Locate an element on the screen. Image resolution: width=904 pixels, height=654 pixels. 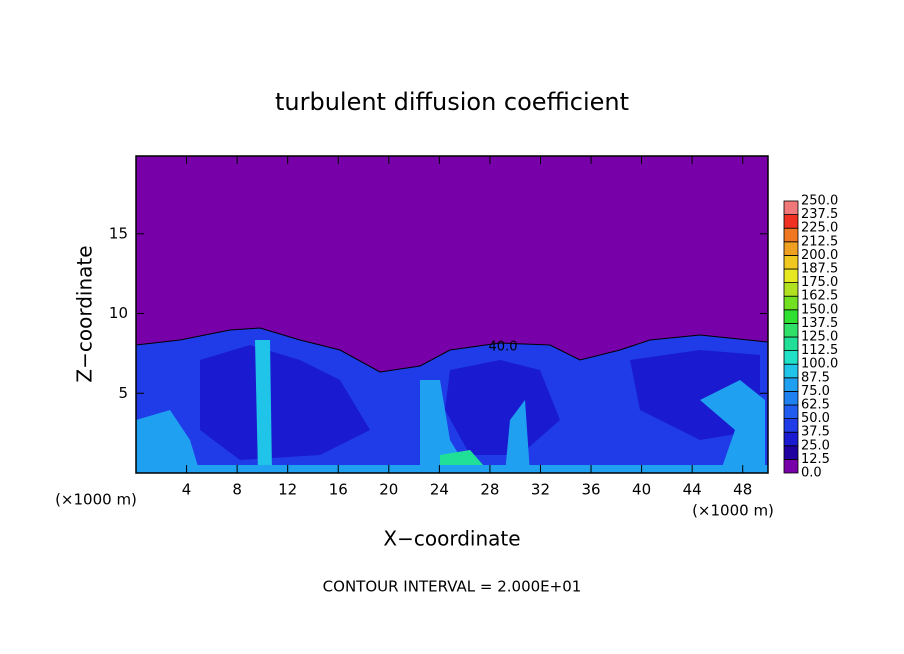
x-tick-label: 12 is located at coordinates (287, 490).